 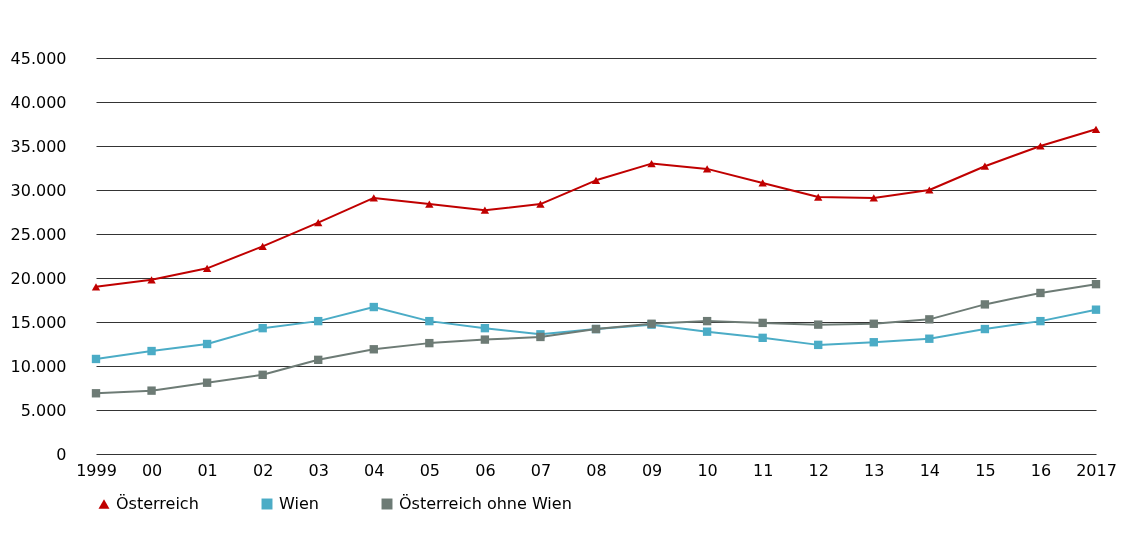 I want to click on legend-label: Österreich ohne Wien, so click(x=485, y=503).